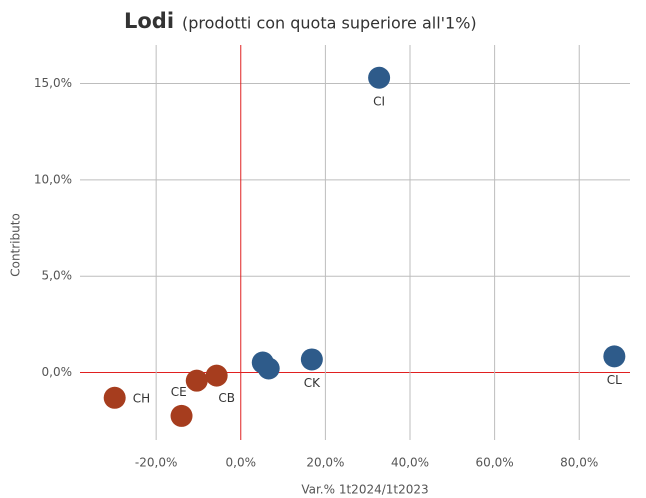 The height and width of the screenshot is (498, 646). I want to click on y-tick-label: 10,0%, so click(53, 179).